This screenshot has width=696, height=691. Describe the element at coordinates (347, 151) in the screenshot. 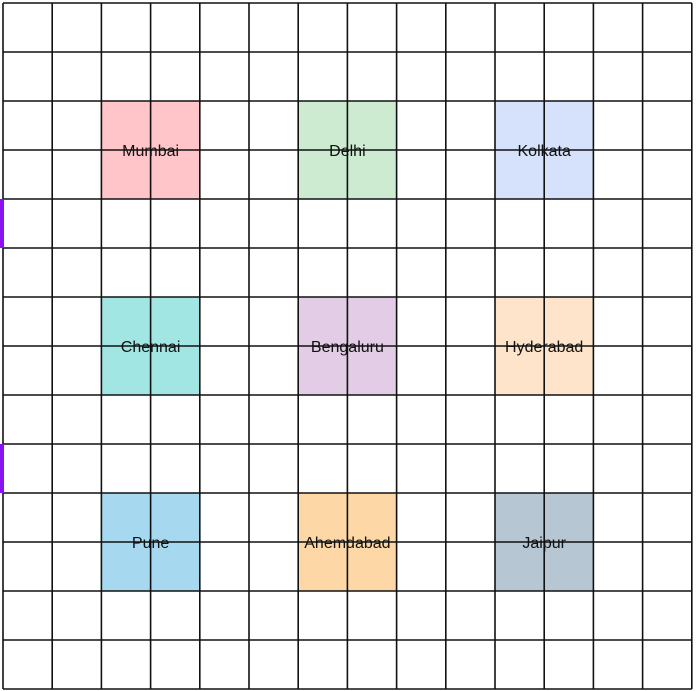

I see `city-label-delhi: Delhi` at that location.